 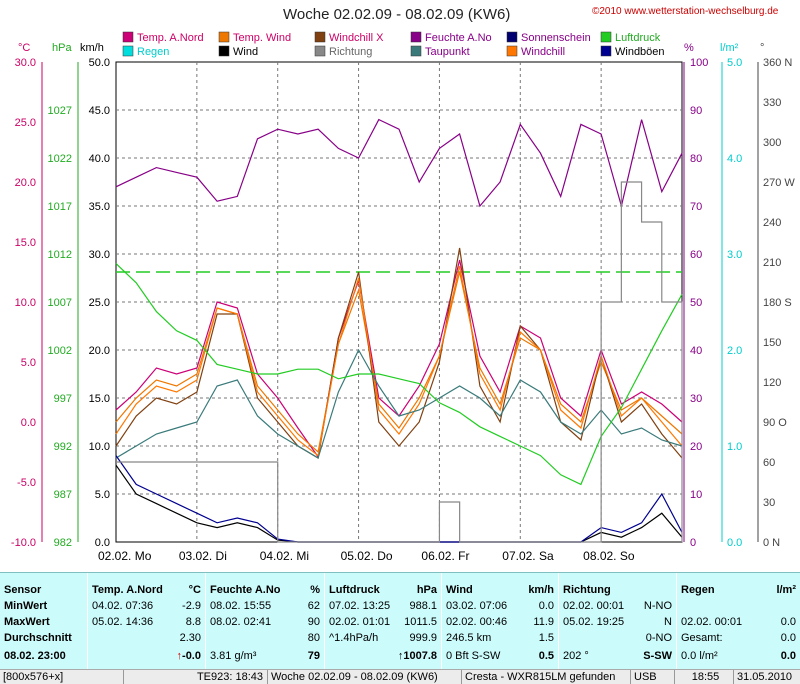 I want to click on stats-label-avg: Durchschnitt, so click(x=38, y=638).